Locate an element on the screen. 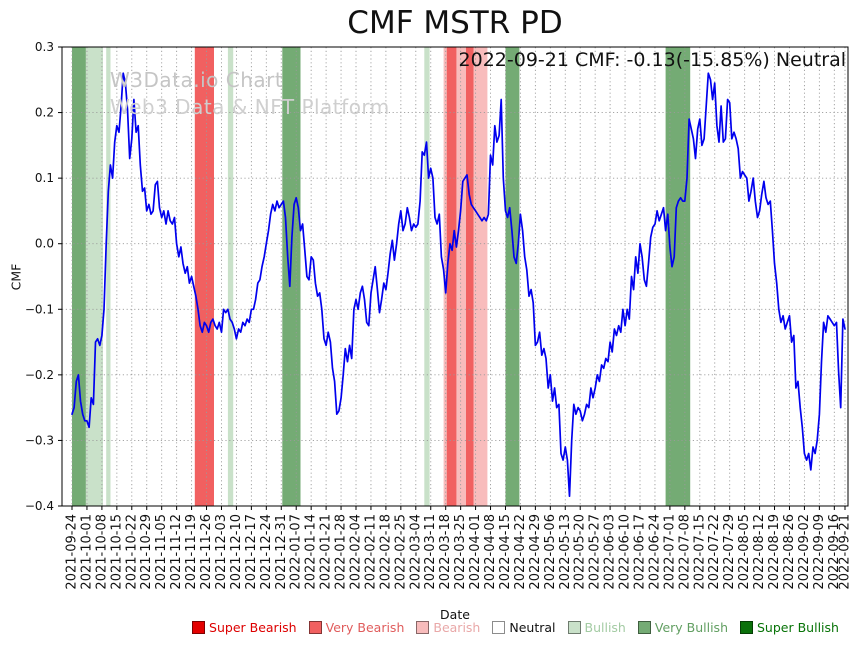 The image size is (867, 646). y-tick-label: −0.2 is located at coordinates (39, 375).